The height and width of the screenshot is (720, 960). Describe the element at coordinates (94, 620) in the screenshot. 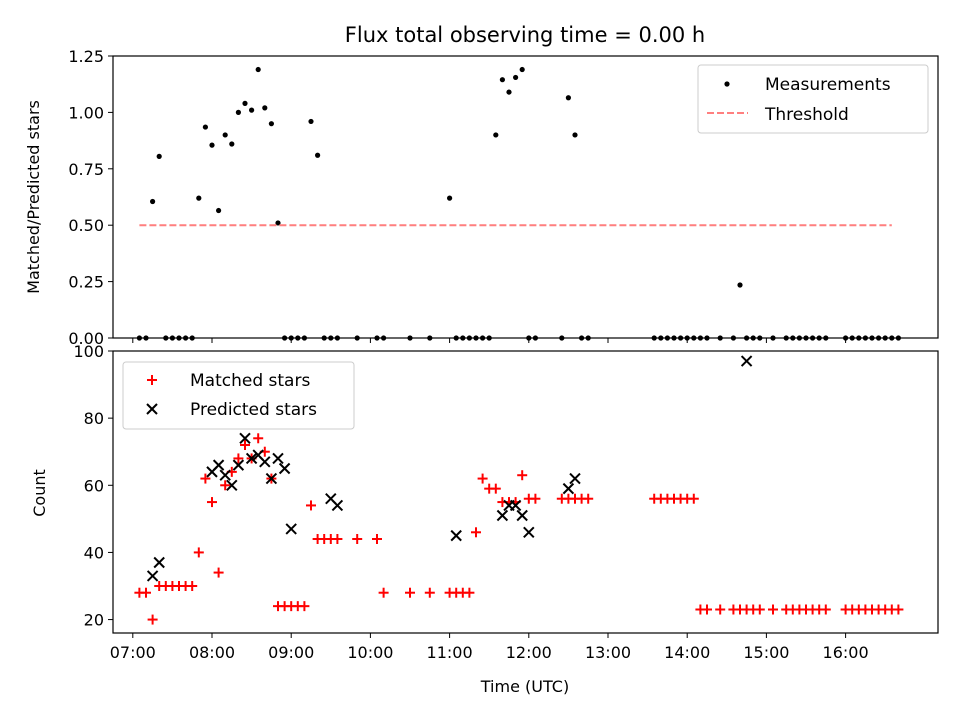

I see `bottom-y-tick-label: 20` at that location.